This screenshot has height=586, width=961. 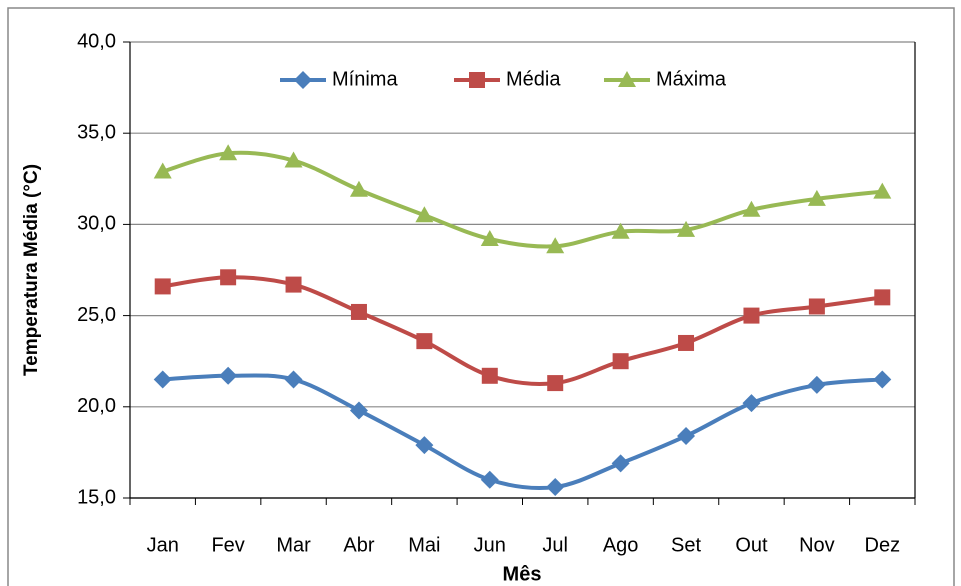 I want to click on x-tick-label: Abr, so click(x=358, y=545).